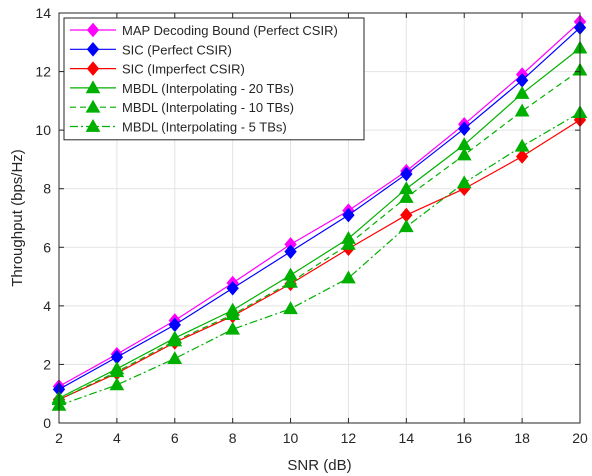 The height and width of the screenshot is (476, 592). I want to click on y-tick-label: 0, so click(47, 423).